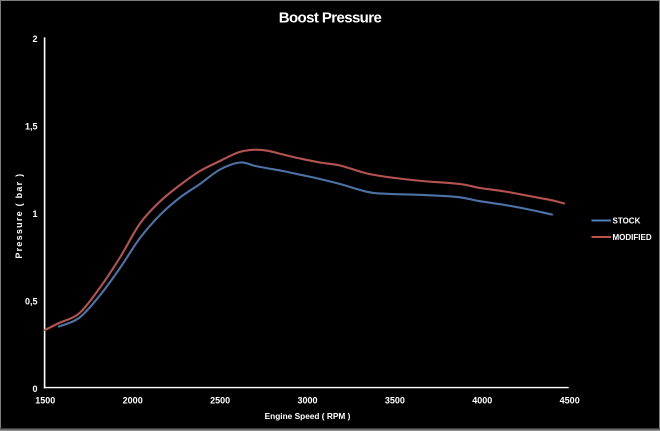 This screenshot has height=431, width=660. I want to click on svg-text: Engine Speed ( RPM ), so click(308, 416).